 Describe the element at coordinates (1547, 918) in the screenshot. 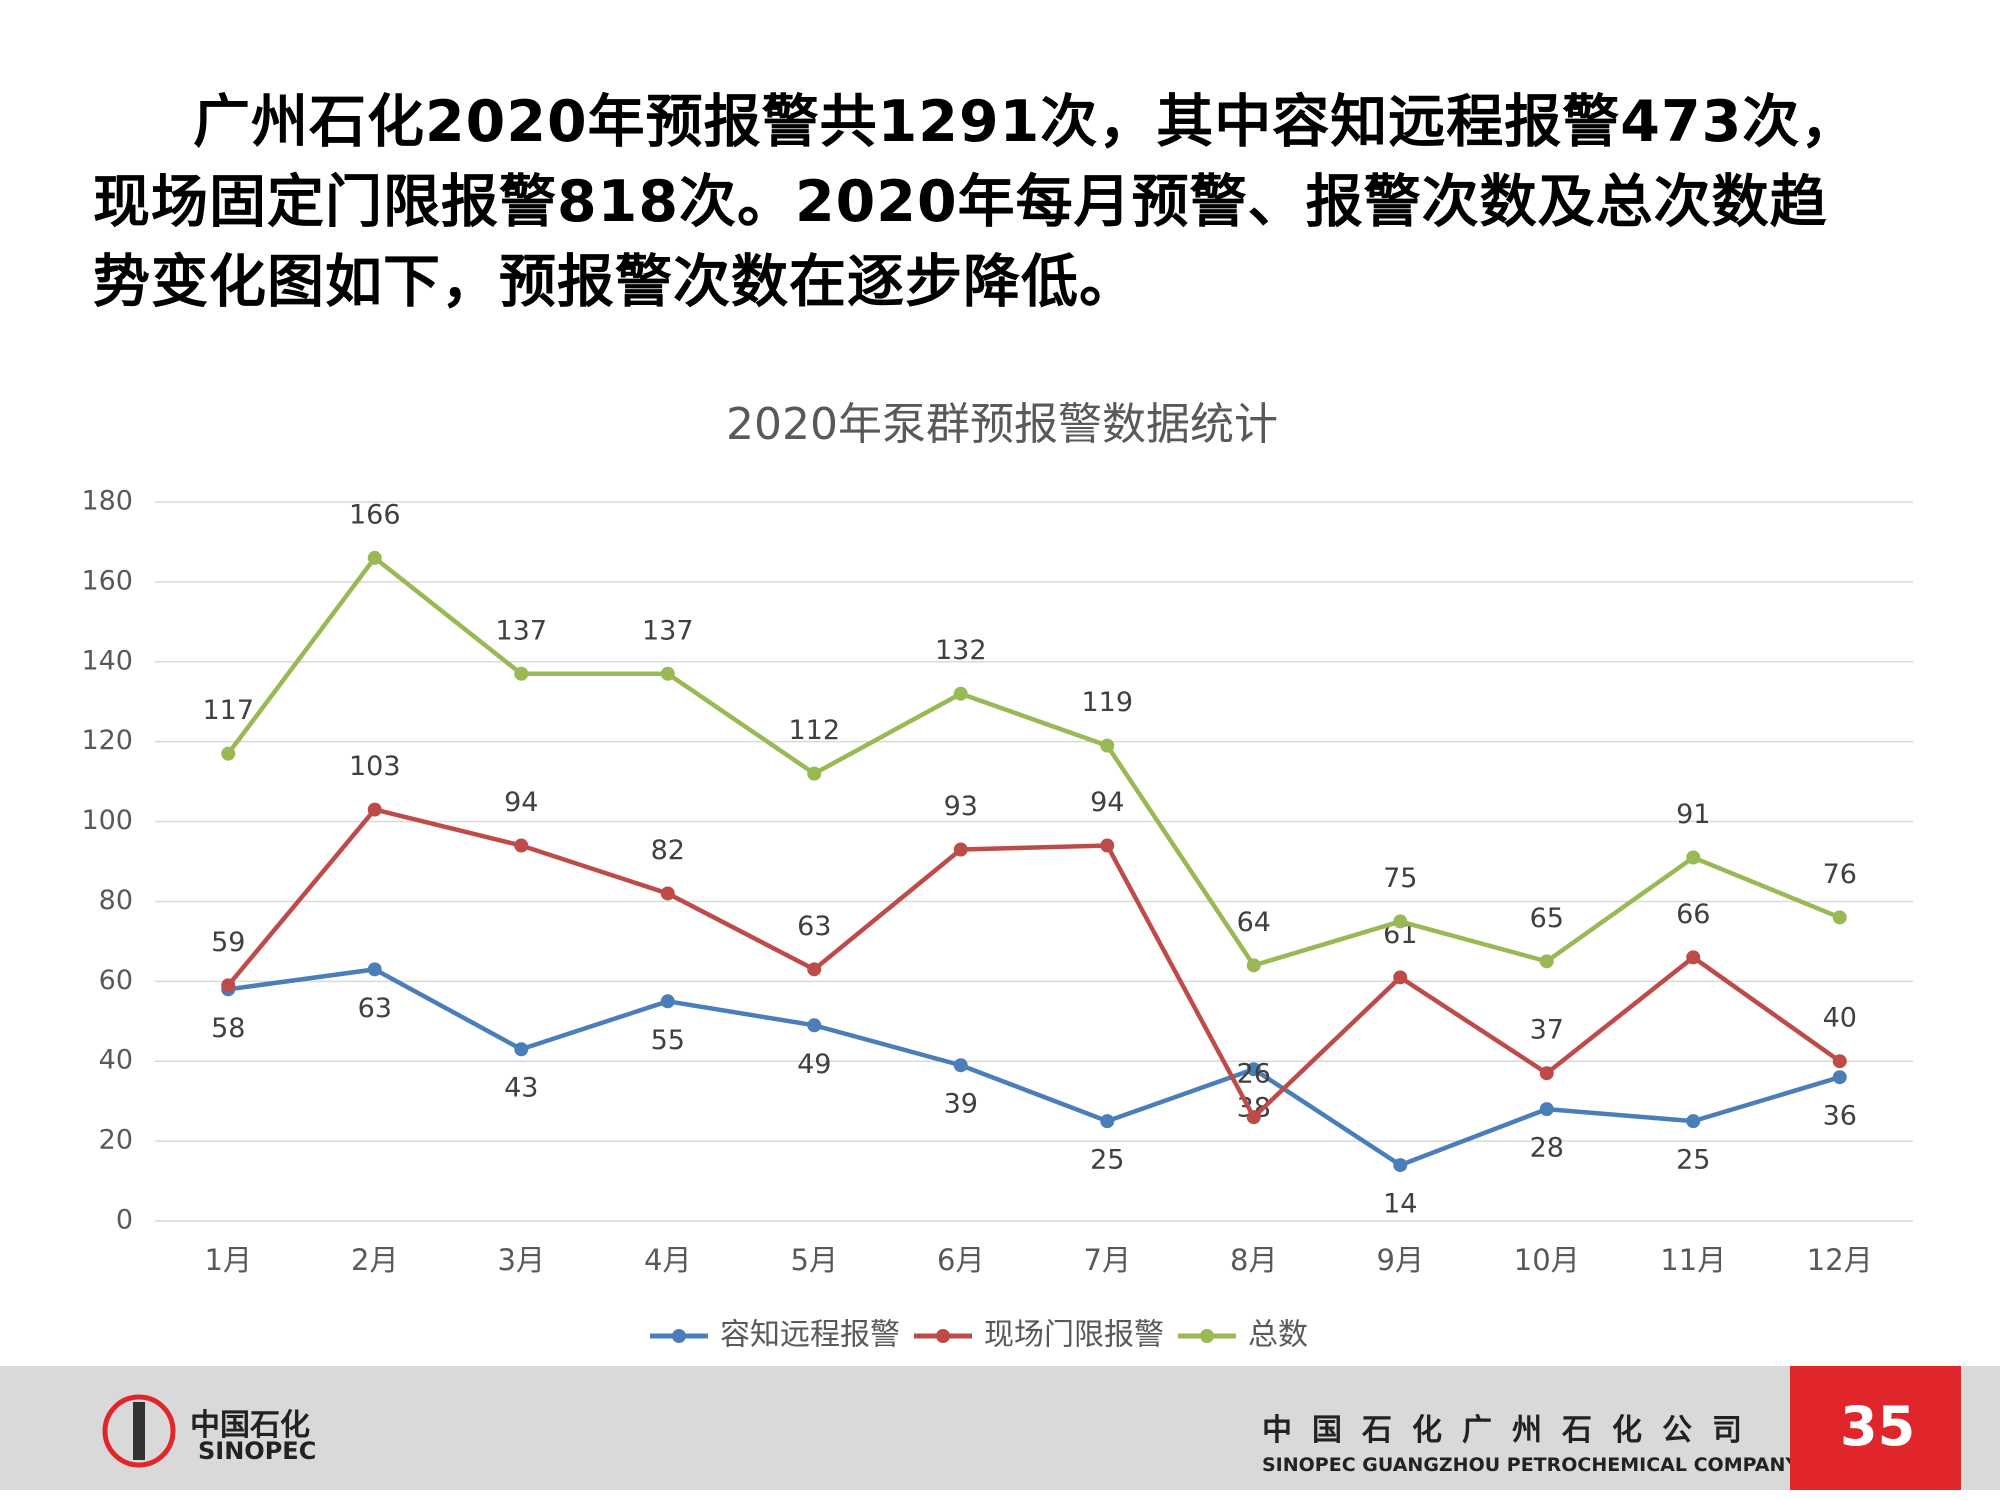

I see `data-label: 65` at that location.